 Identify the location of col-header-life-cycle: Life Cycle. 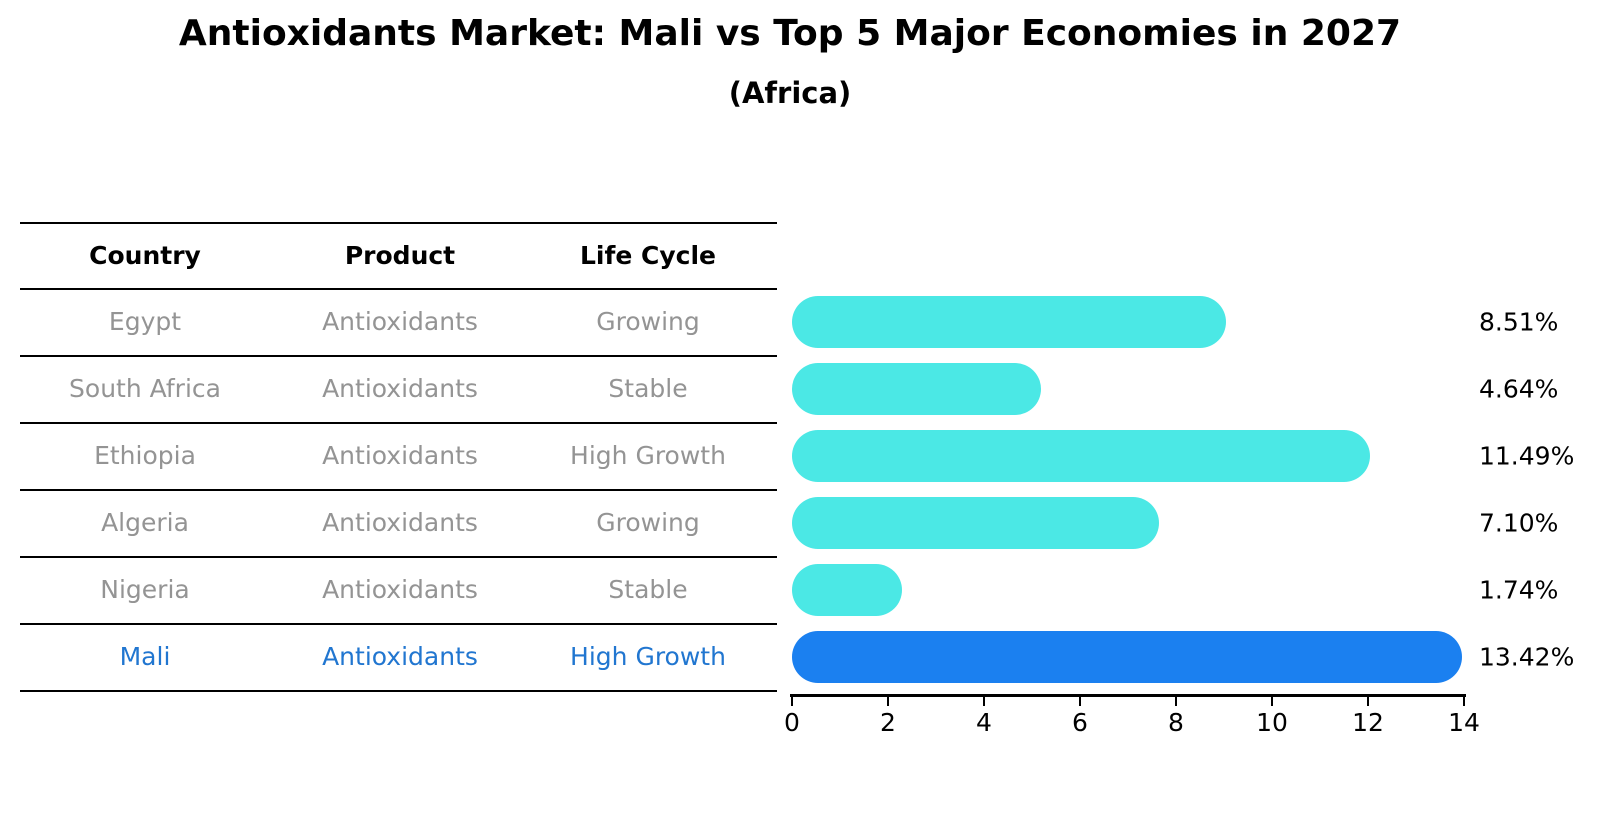
(648, 255).